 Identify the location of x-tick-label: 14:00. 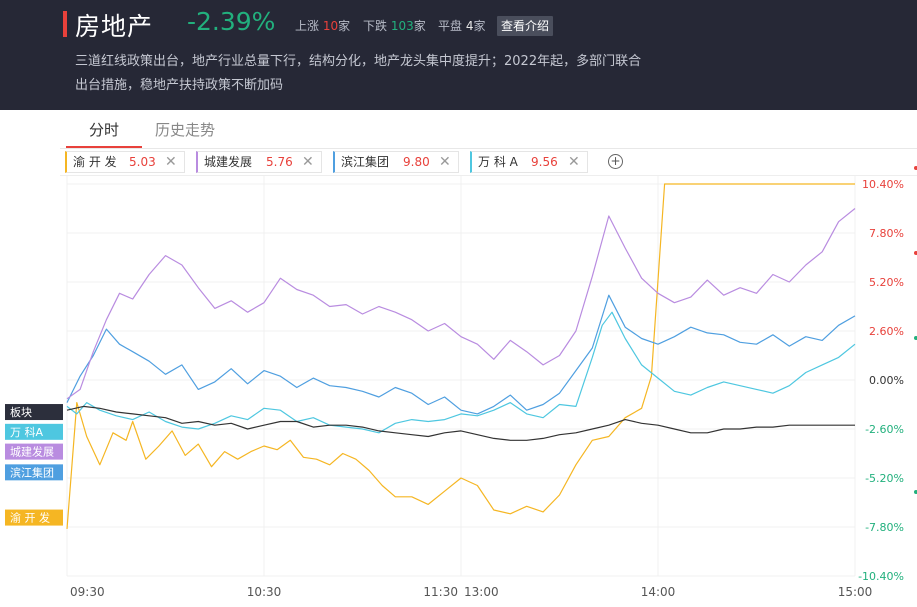
(658, 592).